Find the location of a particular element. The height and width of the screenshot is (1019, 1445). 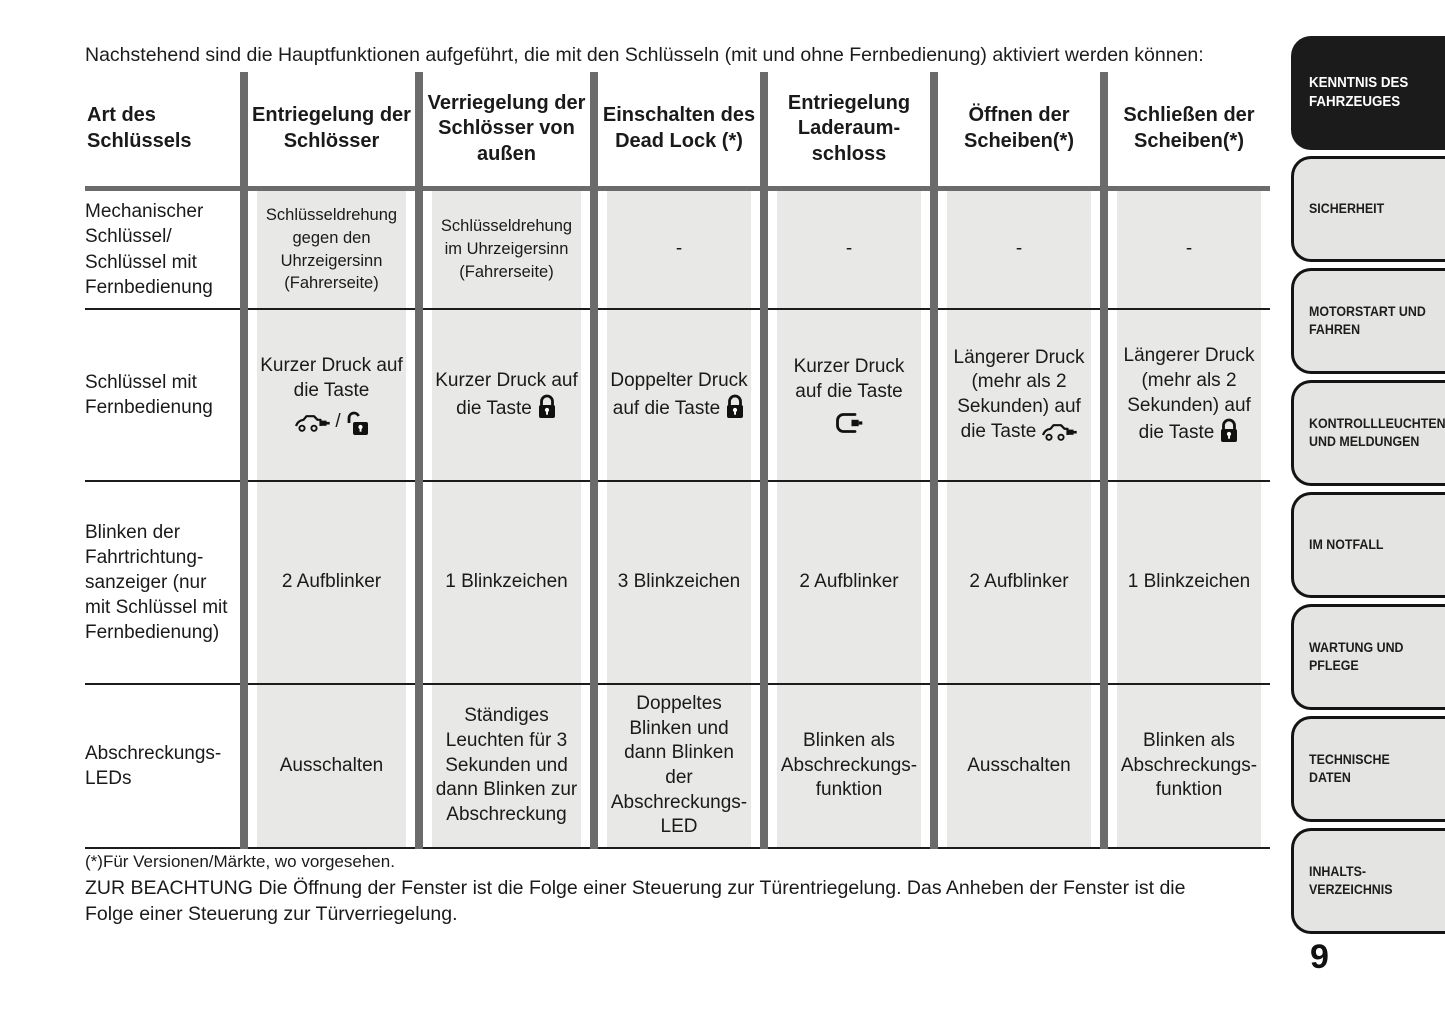

column-header: Öffnen der Scheiben(*) is located at coordinates (1019, 128).